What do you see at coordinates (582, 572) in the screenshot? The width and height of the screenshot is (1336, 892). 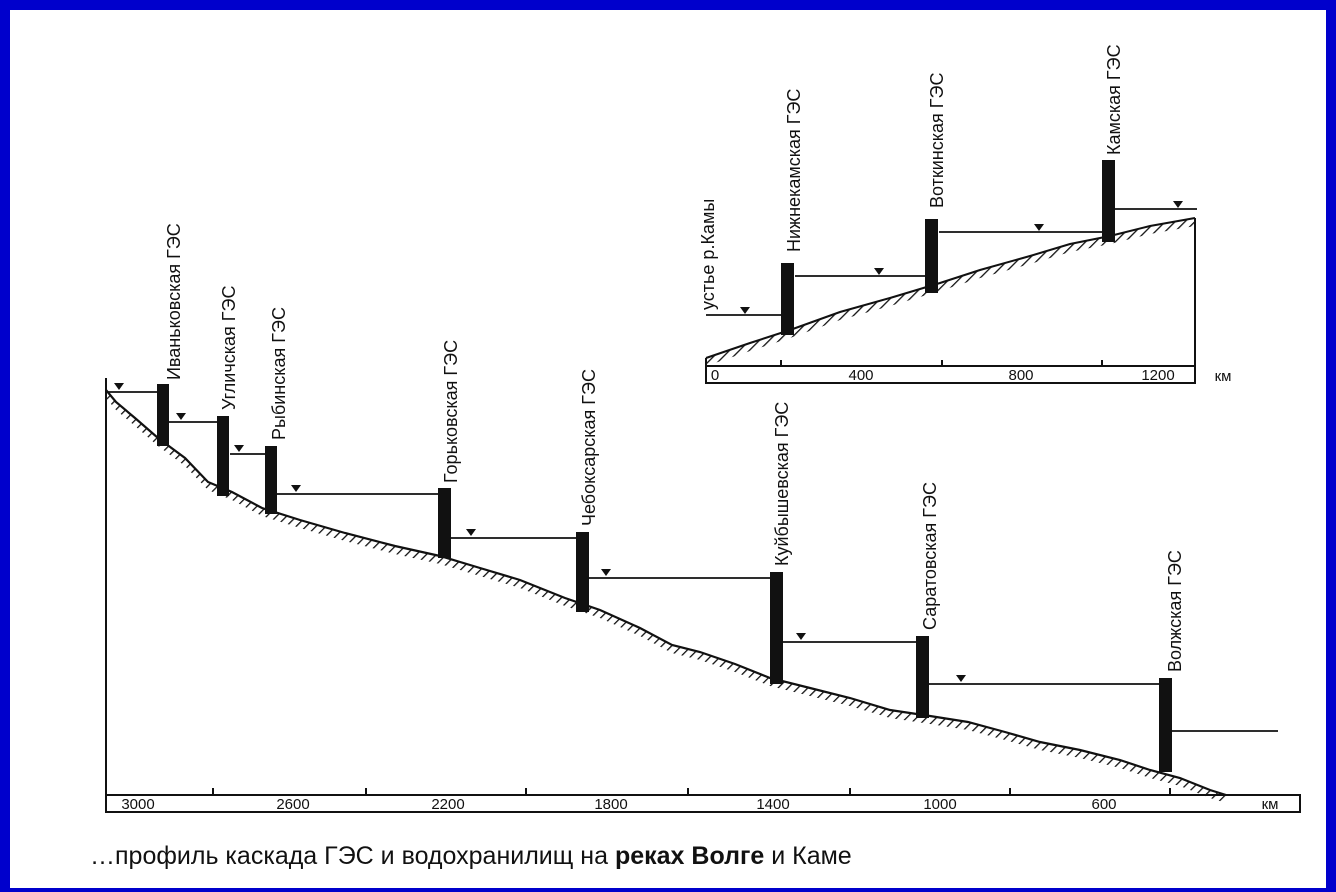 I see `dam-cheboksary` at bounding box center [582, 572].